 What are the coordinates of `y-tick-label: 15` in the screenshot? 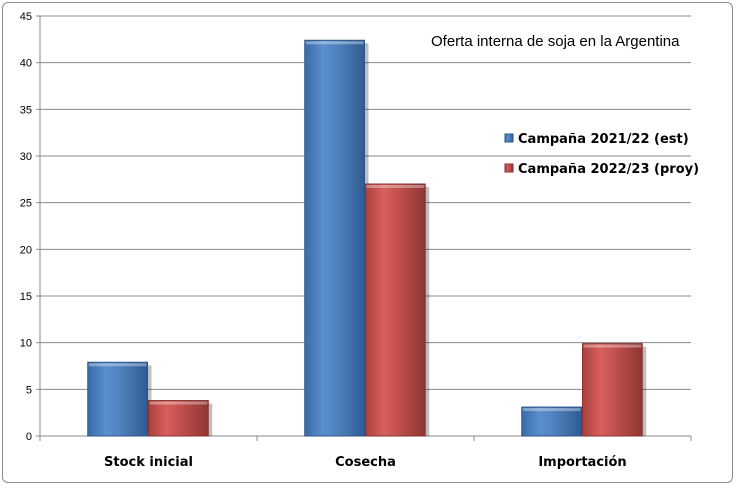 It's located at (26, 297).